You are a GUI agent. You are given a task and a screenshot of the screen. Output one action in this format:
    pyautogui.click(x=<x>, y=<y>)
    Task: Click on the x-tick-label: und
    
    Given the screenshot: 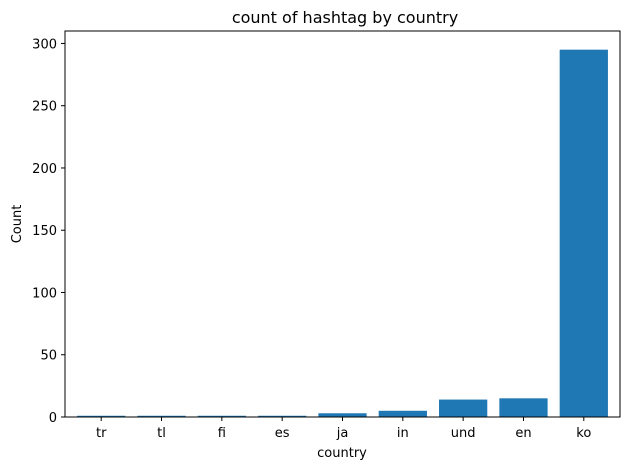 What is the action you would take?
    pyautogui.click(x=463, y=433)
    